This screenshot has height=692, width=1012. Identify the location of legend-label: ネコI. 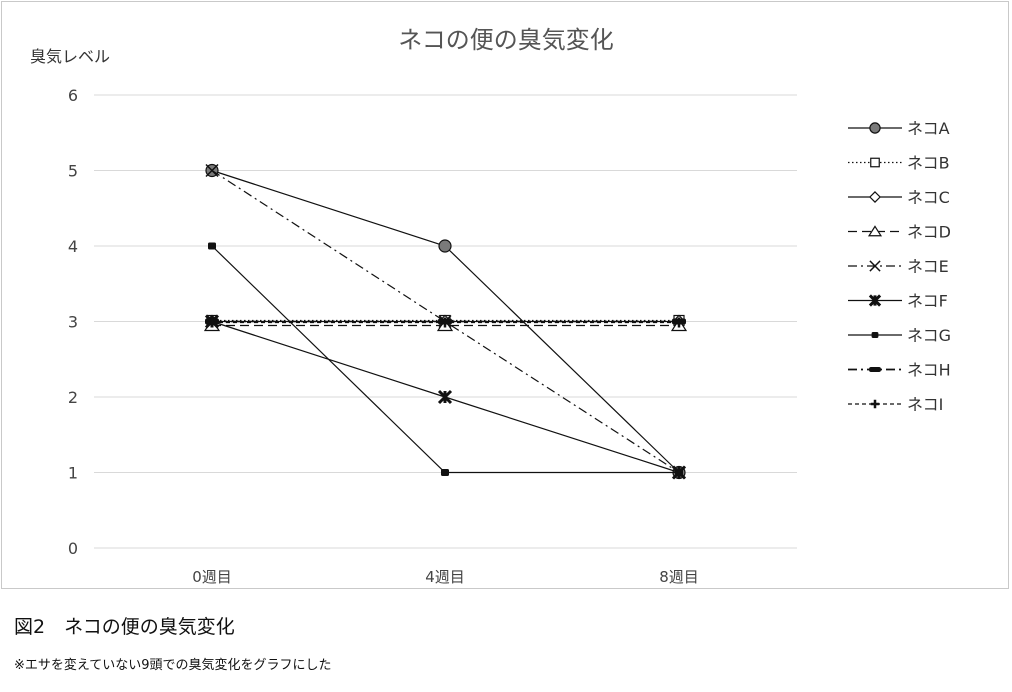
(925, 404).